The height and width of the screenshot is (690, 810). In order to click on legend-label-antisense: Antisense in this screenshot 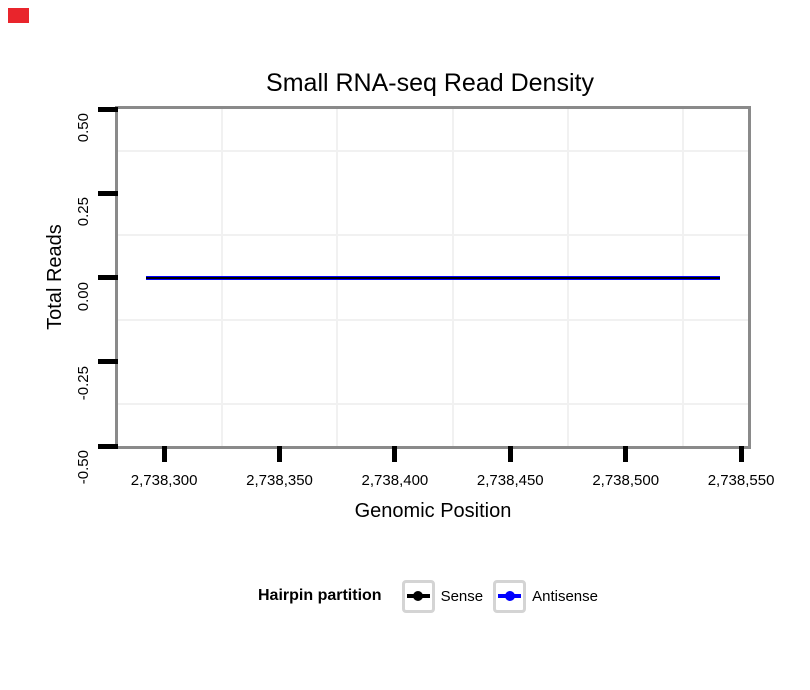, I will do `click(565, 596)`.